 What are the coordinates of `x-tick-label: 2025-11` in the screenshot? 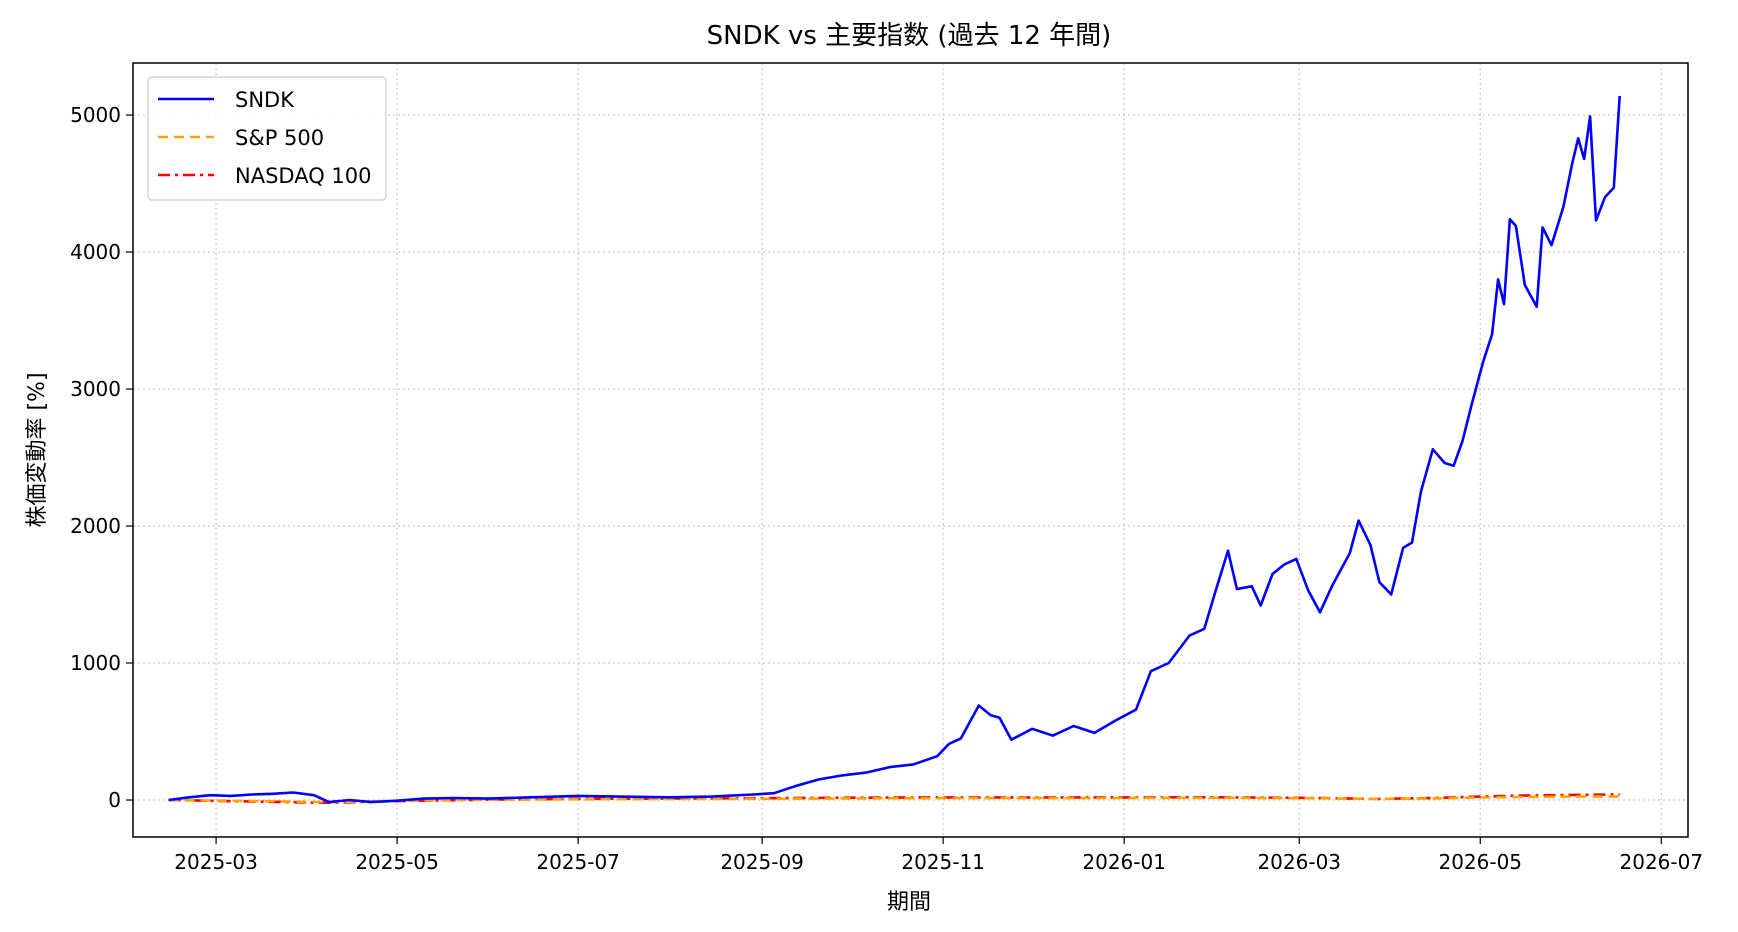 It's located at (943, 862).